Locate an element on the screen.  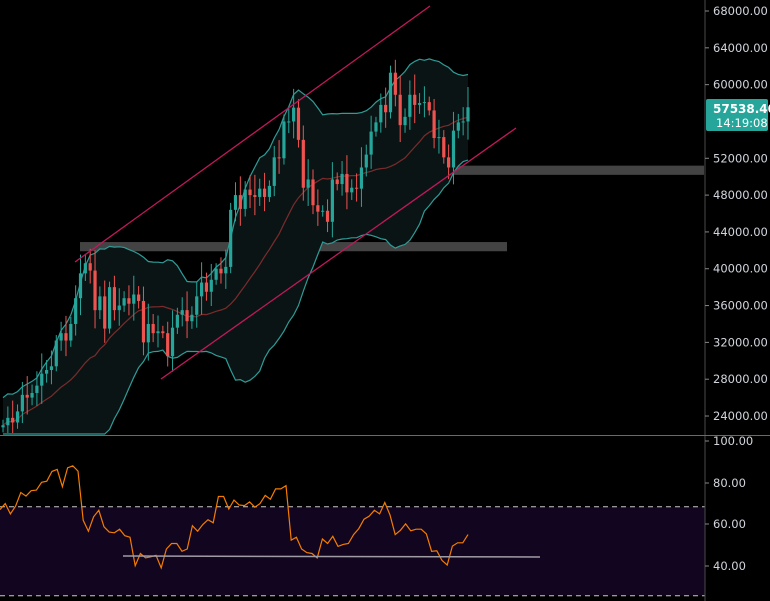
price-tick-label: 64000.00 is located at coordinates (740, 48).